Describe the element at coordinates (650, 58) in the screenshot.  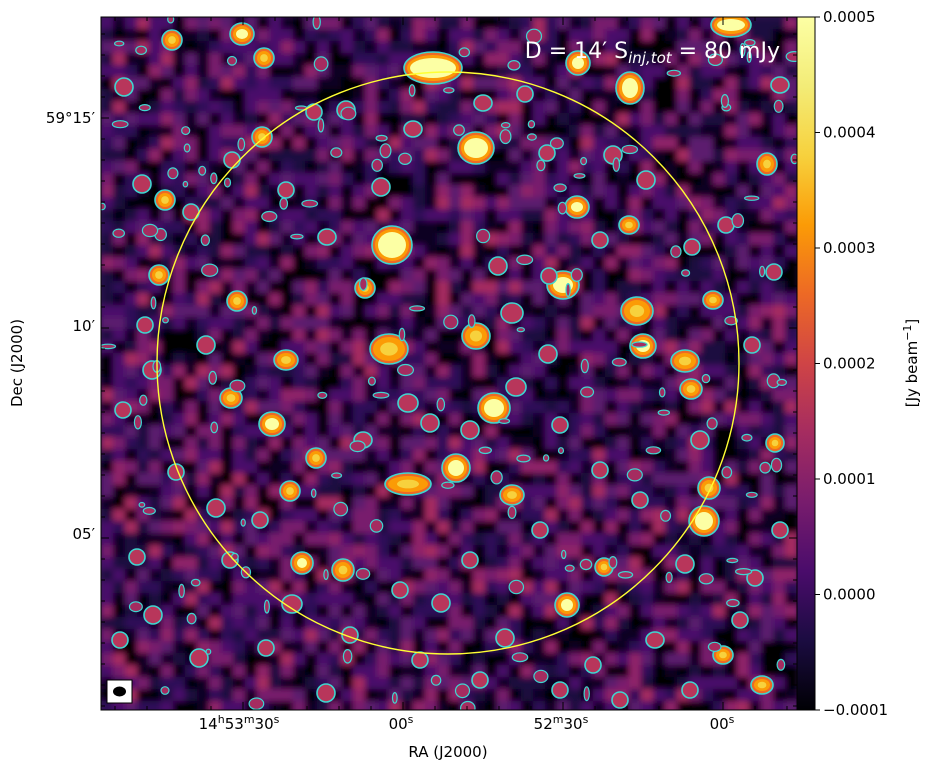
I see `annotation-subscript: inj,tot` at that location.